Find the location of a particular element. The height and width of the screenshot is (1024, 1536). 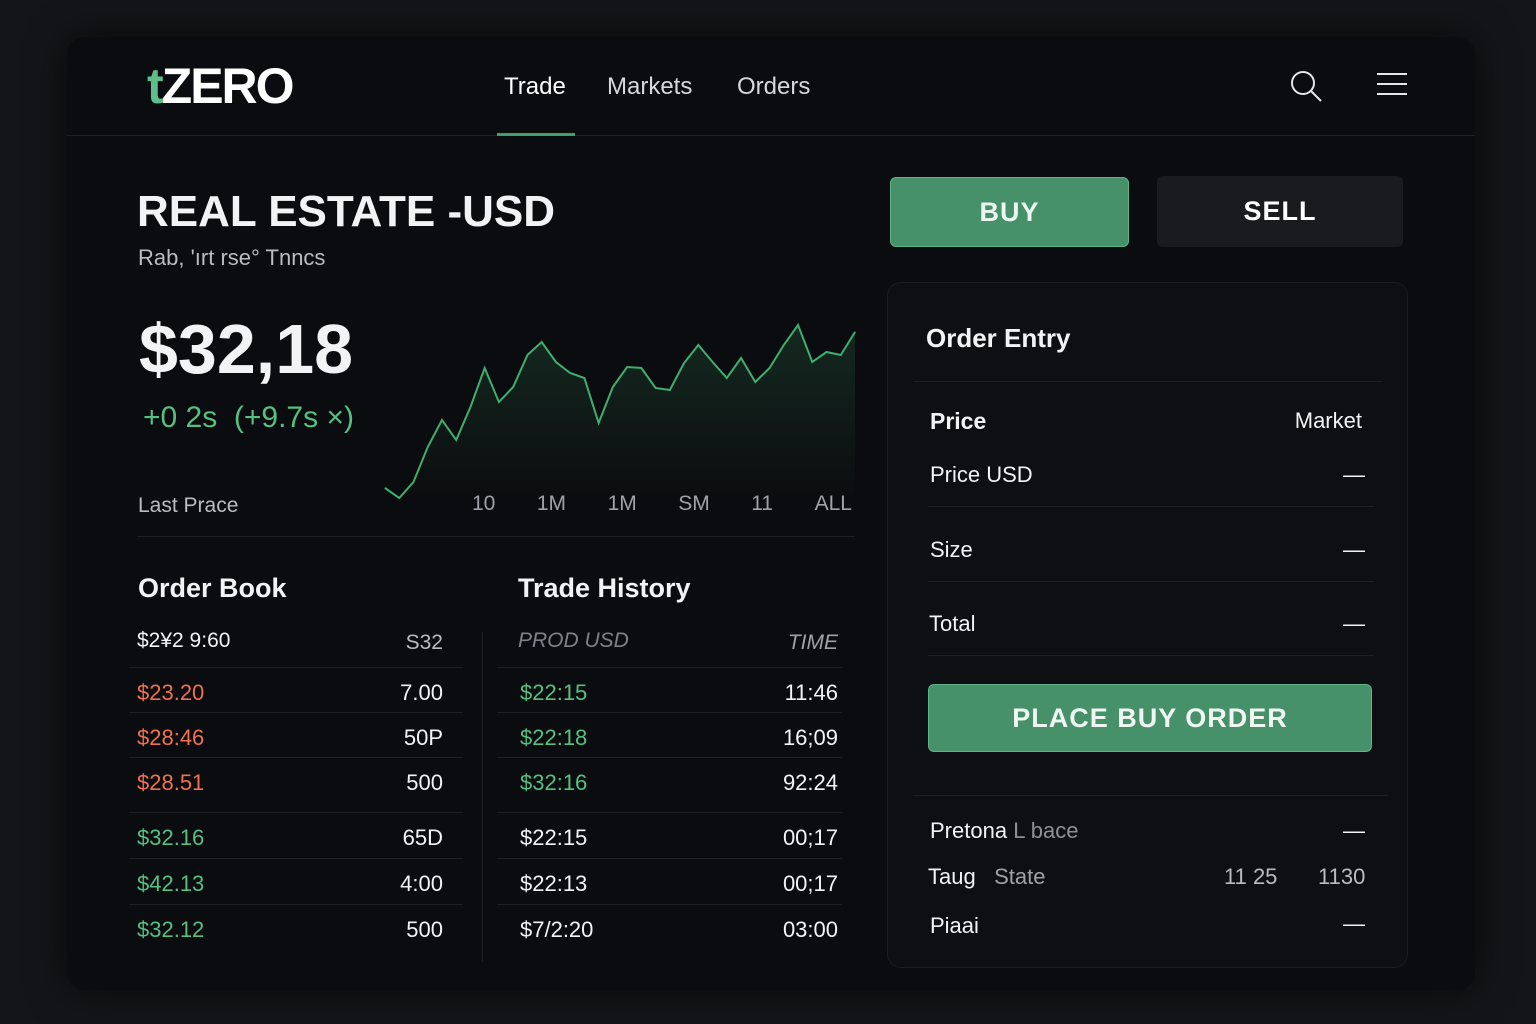

footer-row-1: Pretona L bace is located at coordinates (1004, 831).